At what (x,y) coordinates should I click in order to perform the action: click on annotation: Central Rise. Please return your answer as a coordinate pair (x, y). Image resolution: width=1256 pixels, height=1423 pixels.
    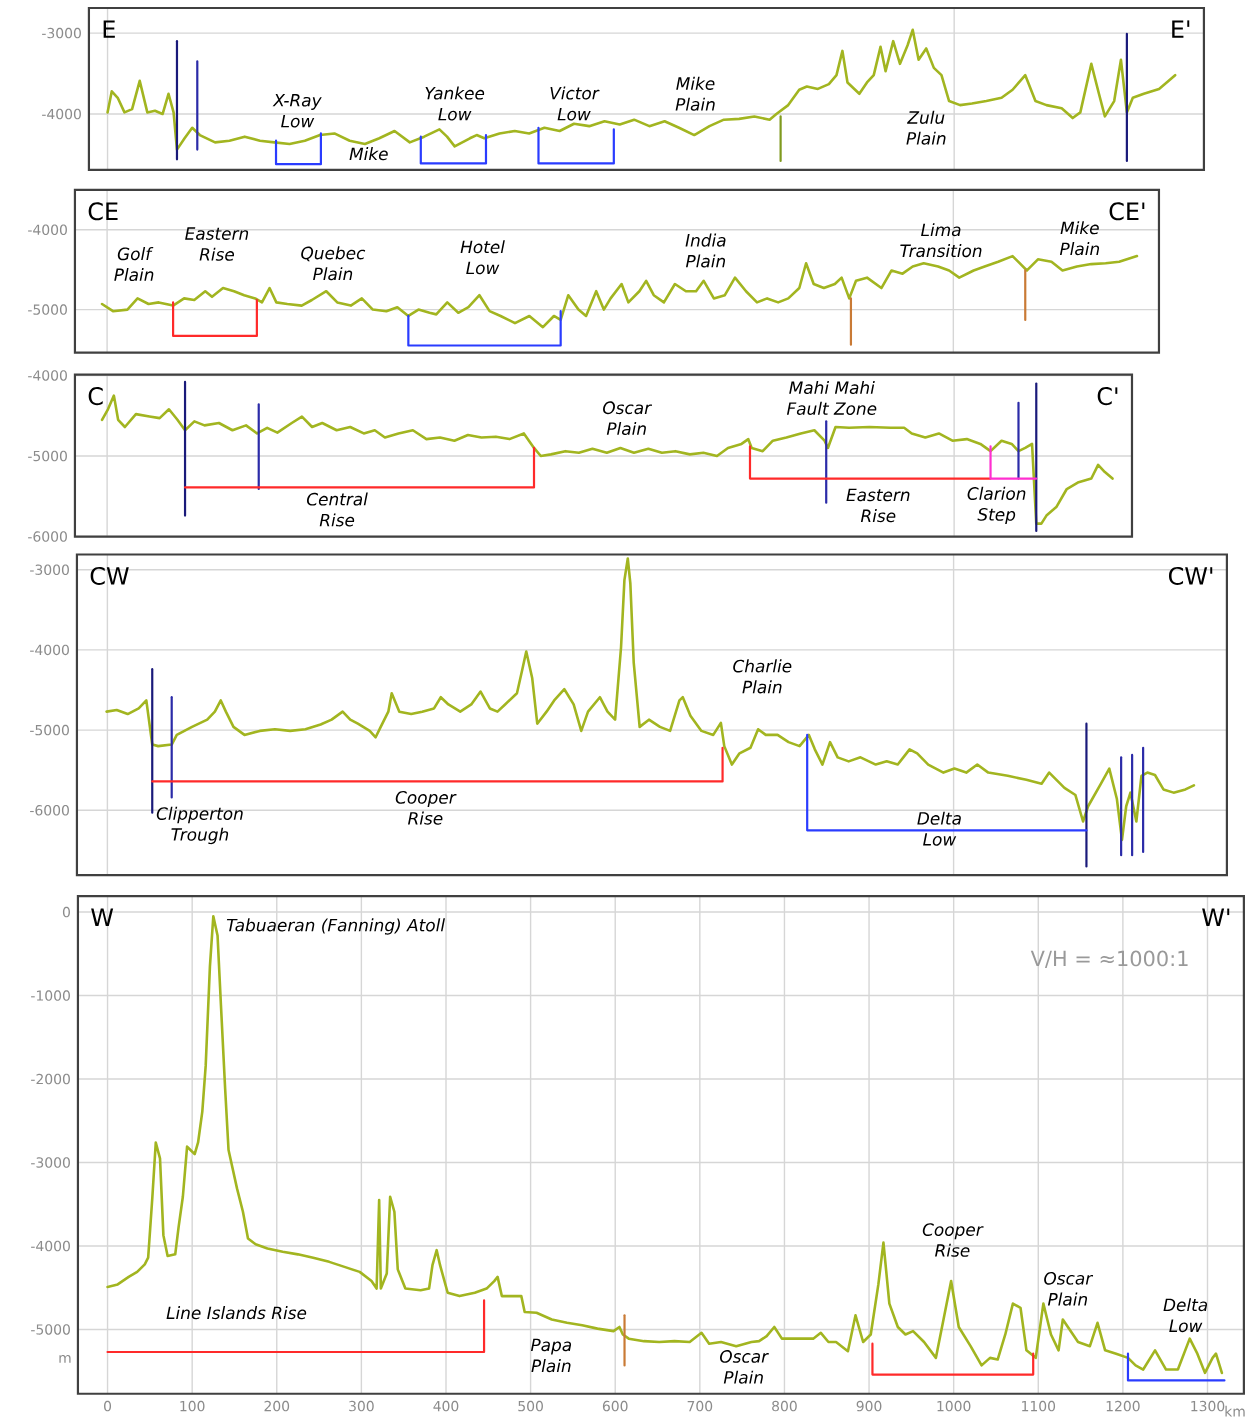
    Looking at the image, I should click on (337, 509).